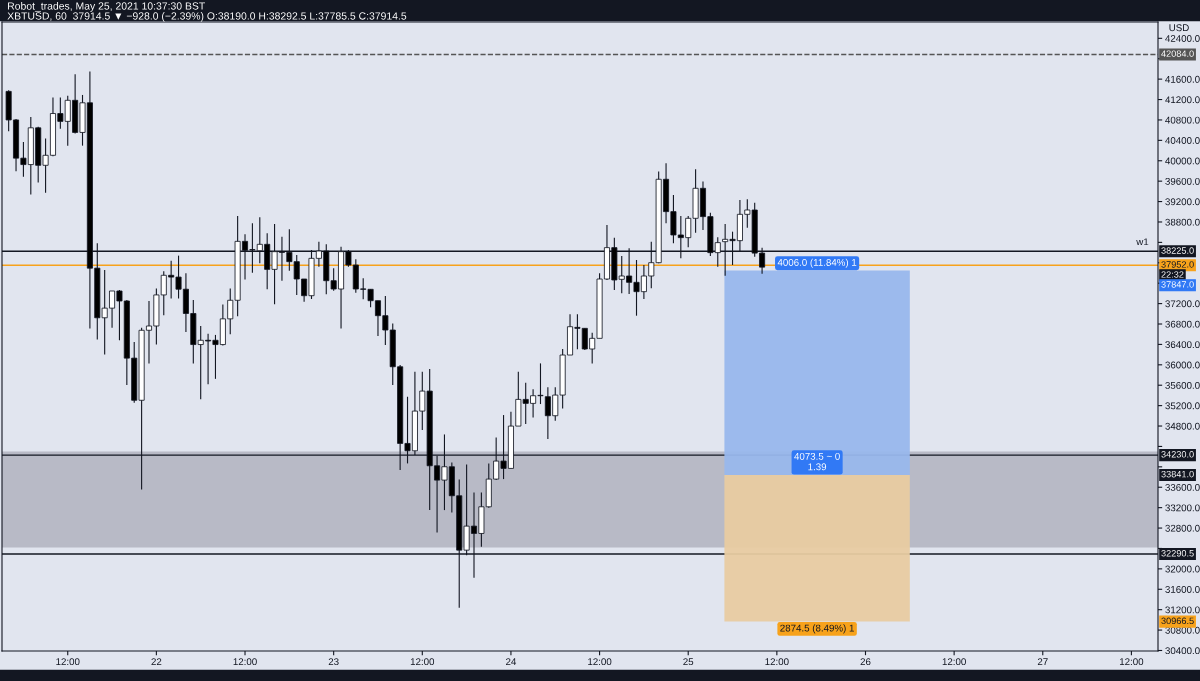  I want to click on y-tick-label: 39200.0, so click(1182, 202).